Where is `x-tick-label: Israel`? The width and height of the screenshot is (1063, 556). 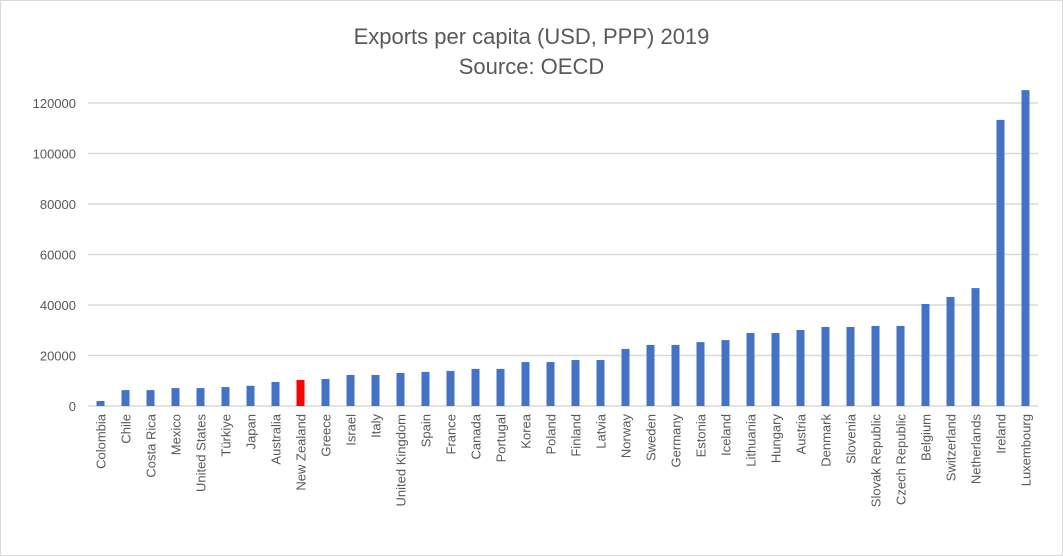 x-tick-label: Israel is located at coordinates (351, 430).